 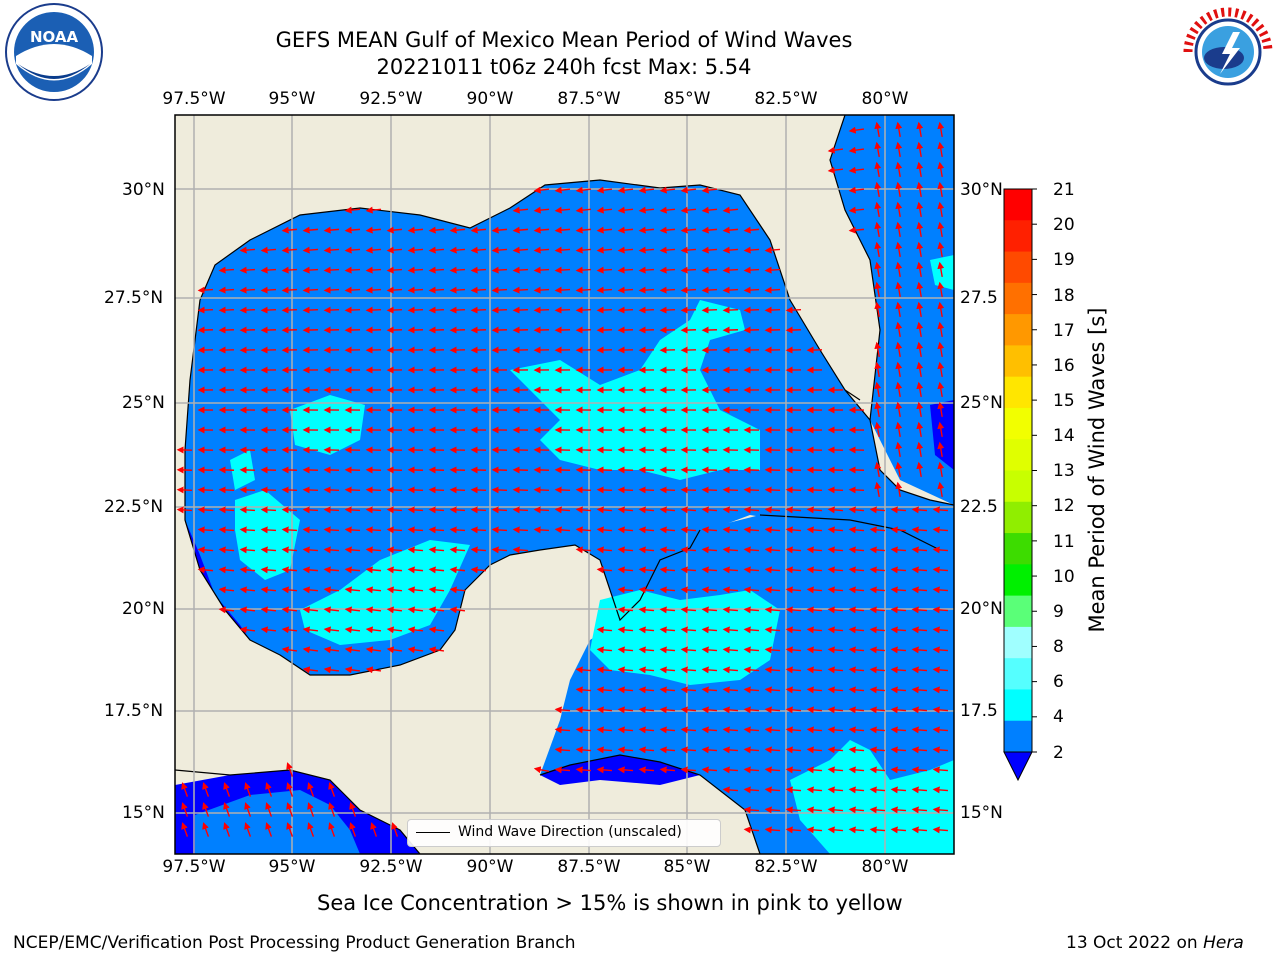 What do you see at coordinates (1064, 401) in the screenshot?
I see `colorbar-tick-15: 15` at bounding box center [1064, 401].